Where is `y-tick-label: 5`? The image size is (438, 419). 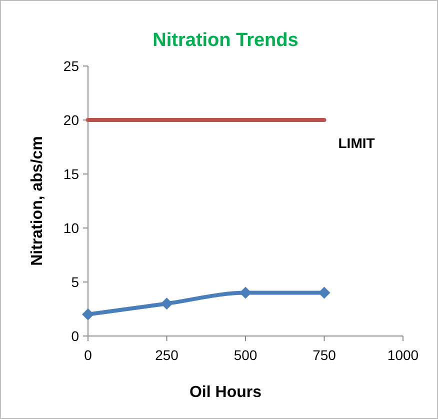 y-tick-label: 5 is located at coordinates (75, 282).